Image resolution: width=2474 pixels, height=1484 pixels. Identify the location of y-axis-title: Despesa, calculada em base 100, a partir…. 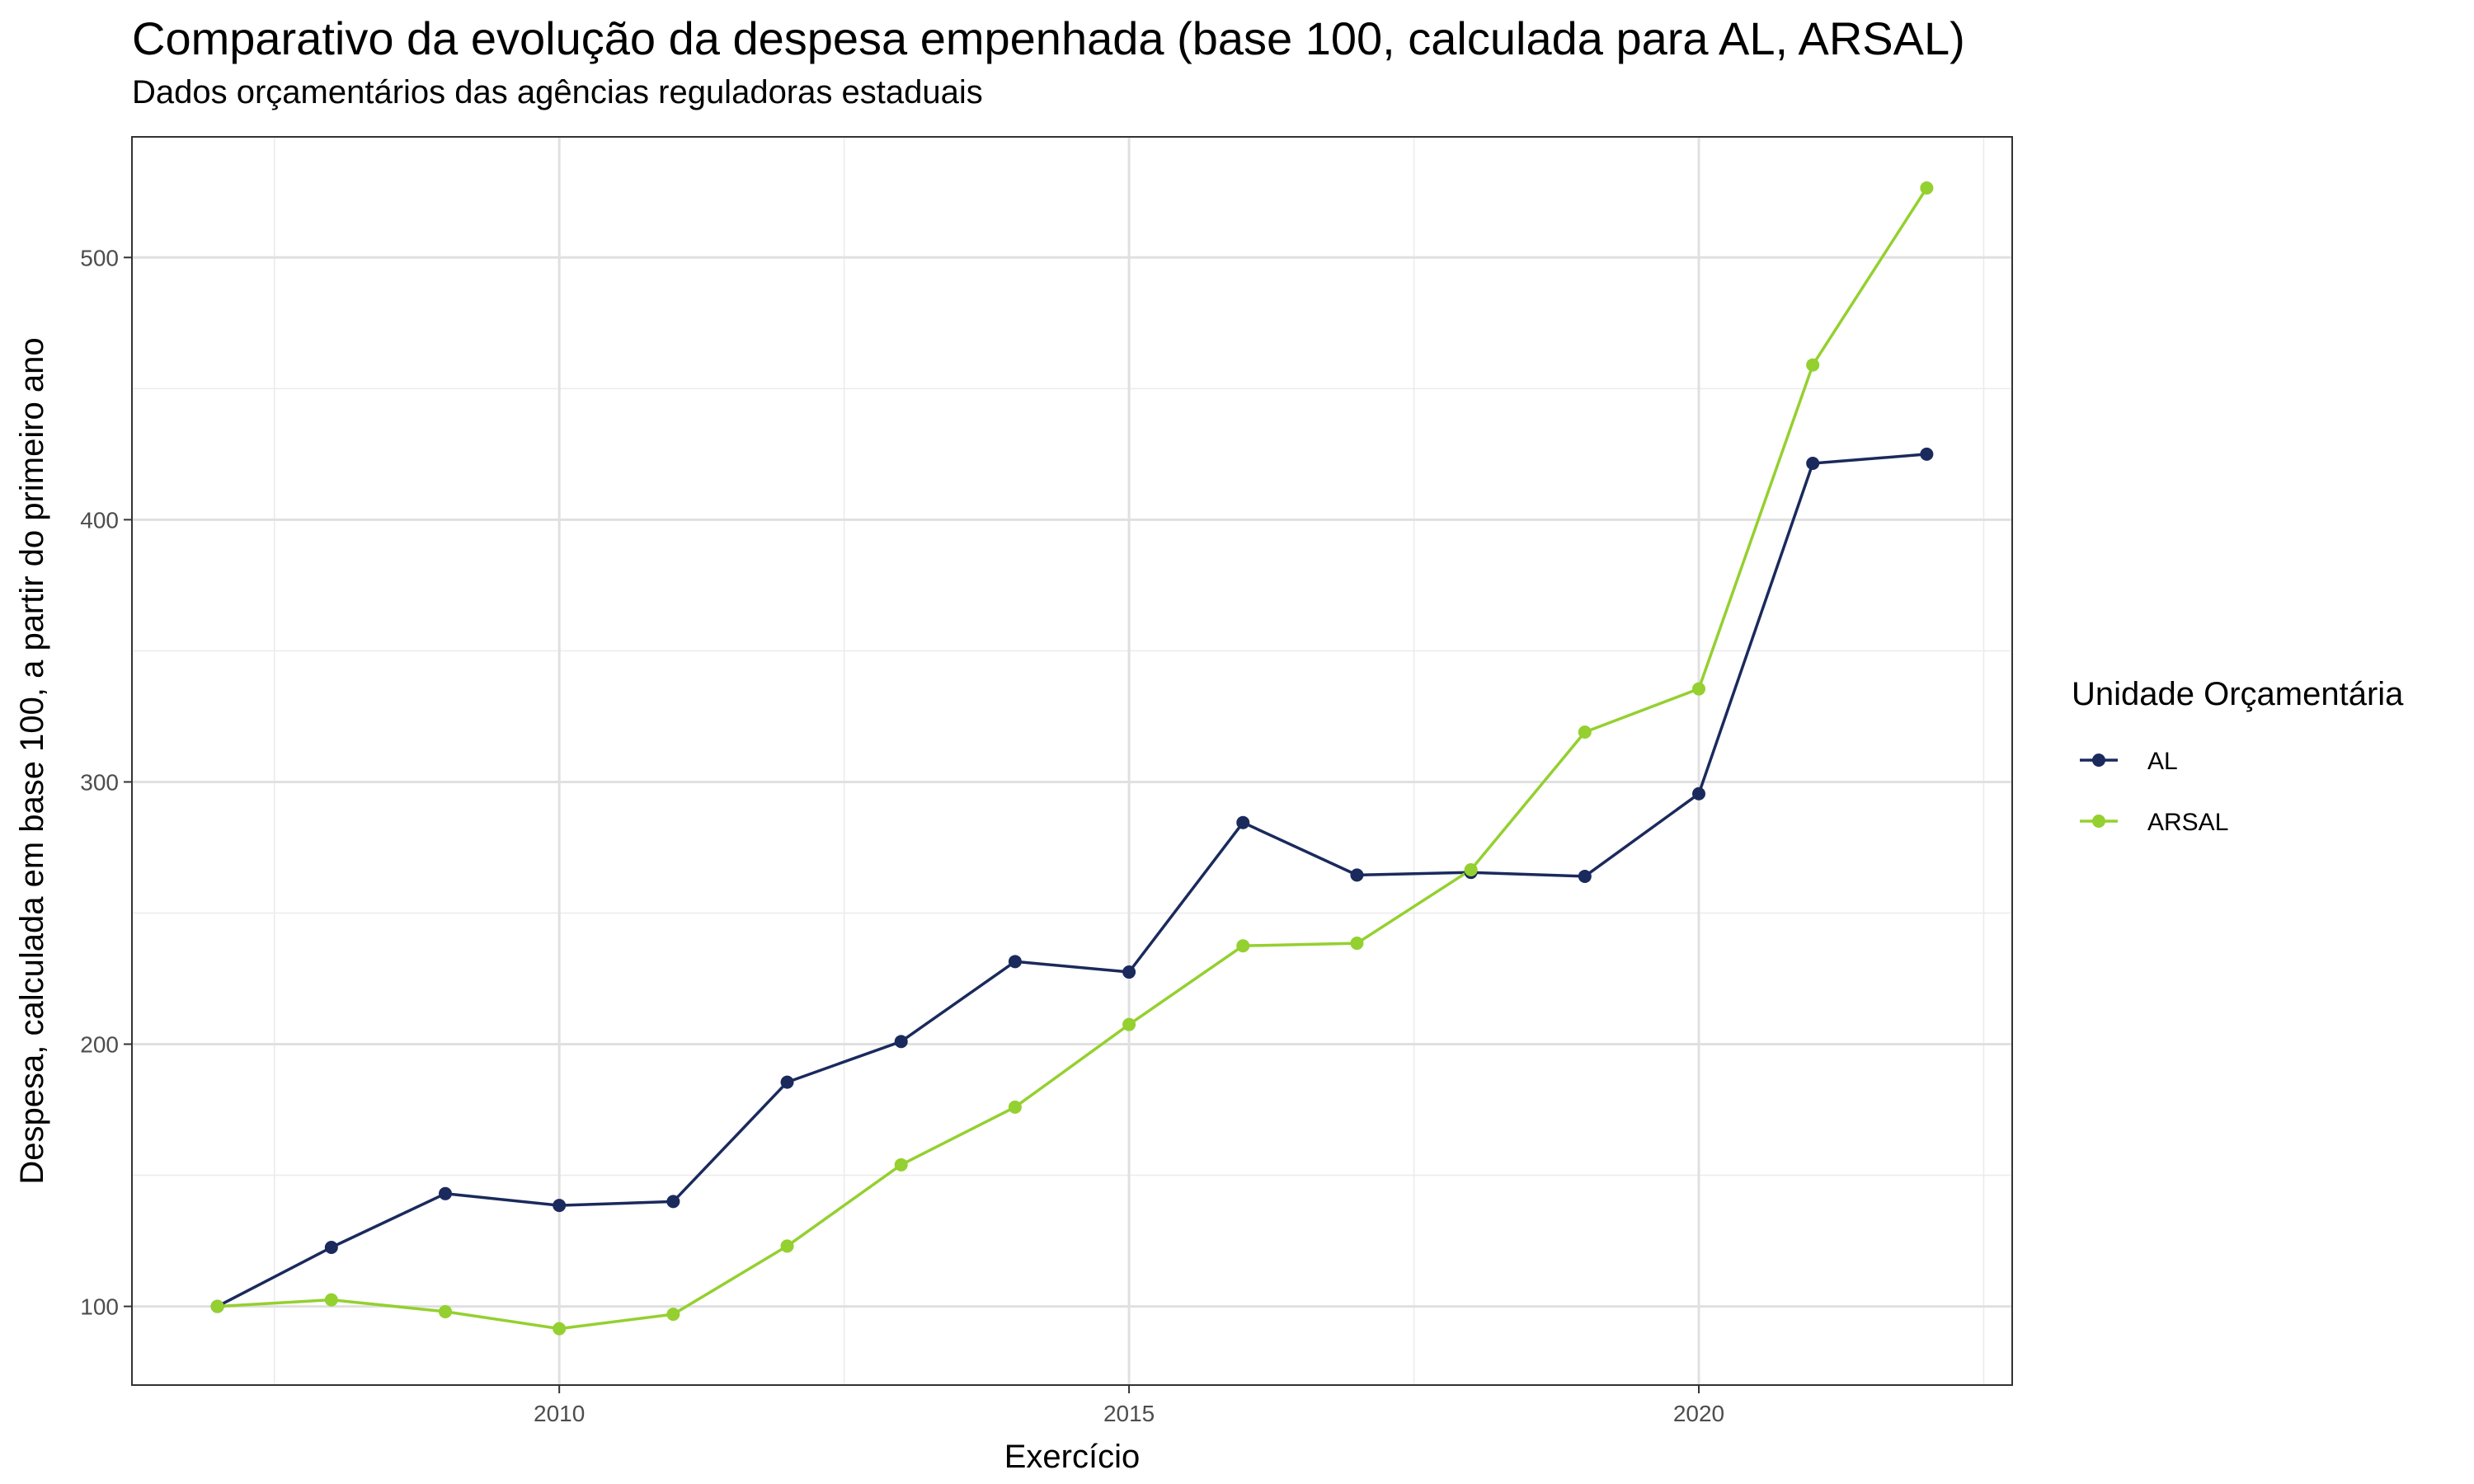
(32, 760).